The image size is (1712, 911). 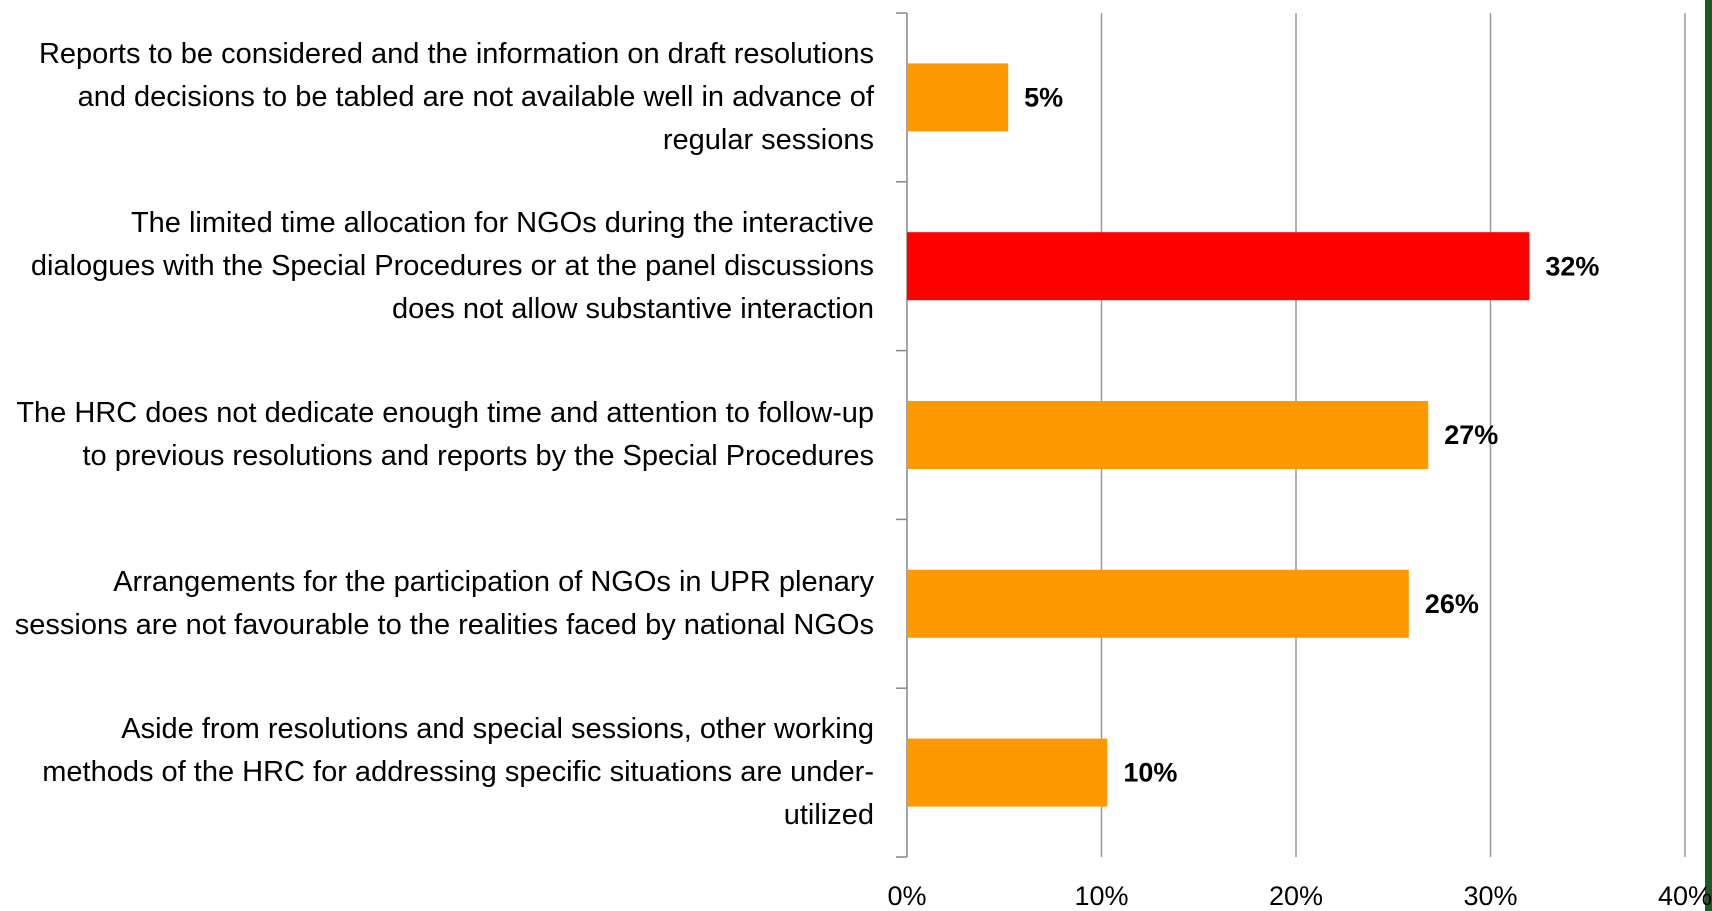 I want to click on edge-strip, so click(x=1708, y=455).